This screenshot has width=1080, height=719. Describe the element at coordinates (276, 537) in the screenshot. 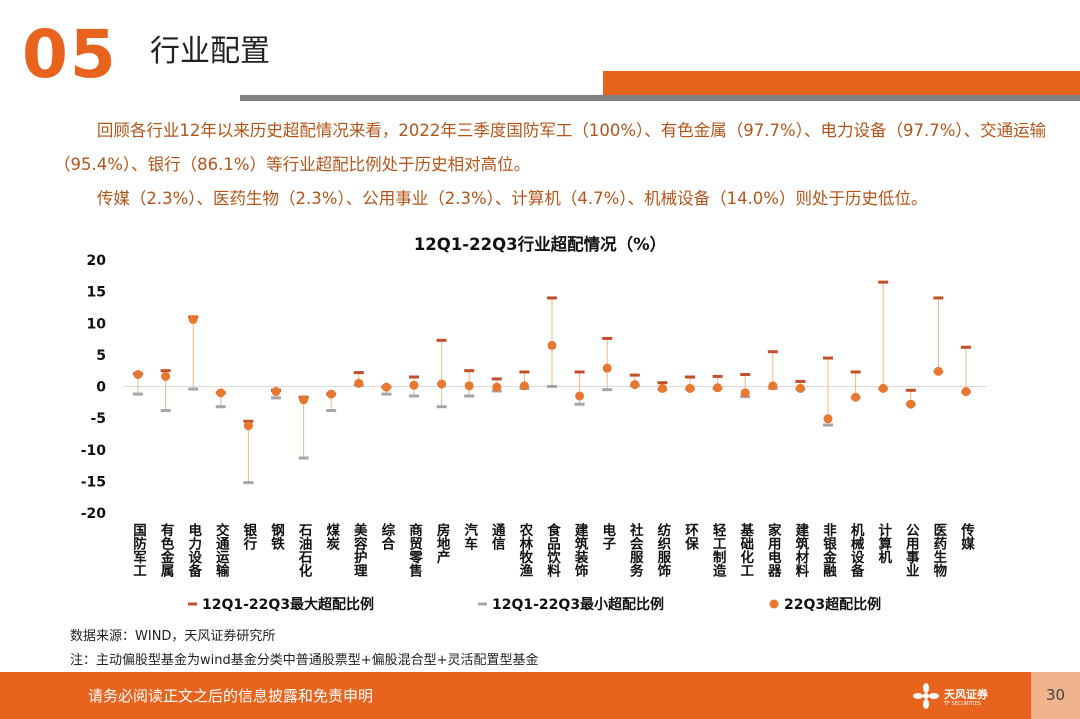

I see `category-label: 钢铁` at that location.